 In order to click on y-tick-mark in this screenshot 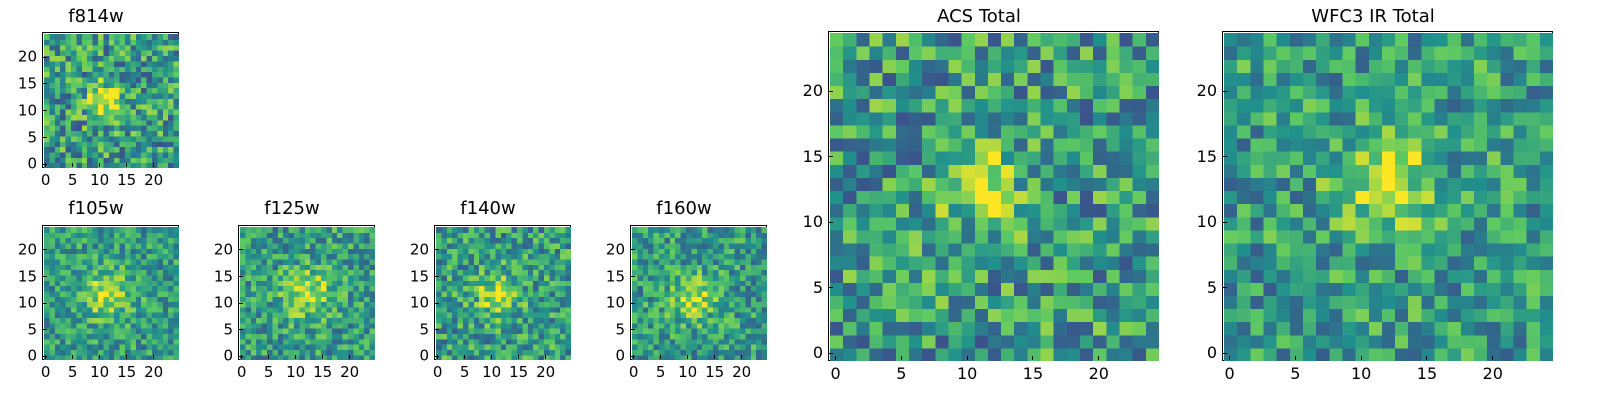, I will do `click(241, 277)`.